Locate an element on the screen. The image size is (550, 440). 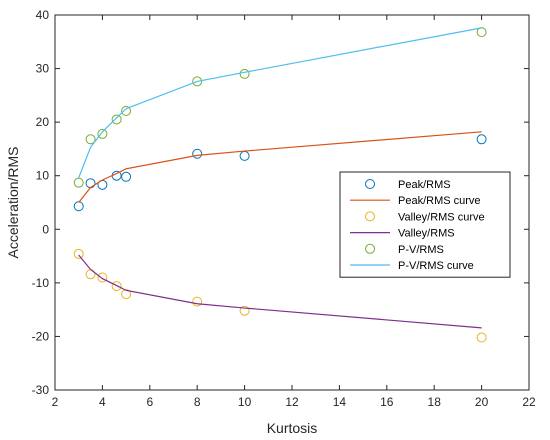
x-tick-label: 10 is located at coordinates (245, 402).